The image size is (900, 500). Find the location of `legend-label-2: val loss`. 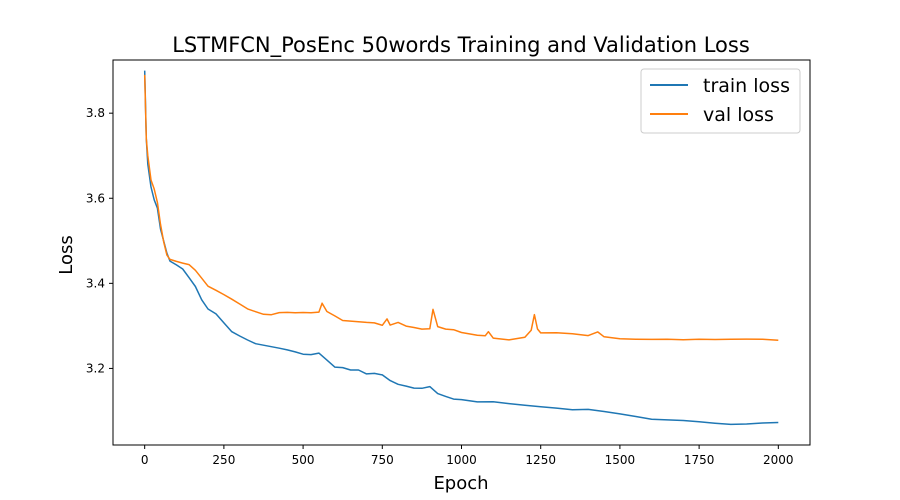

legend-label-2: val loss is located at coordinates (738, 115).